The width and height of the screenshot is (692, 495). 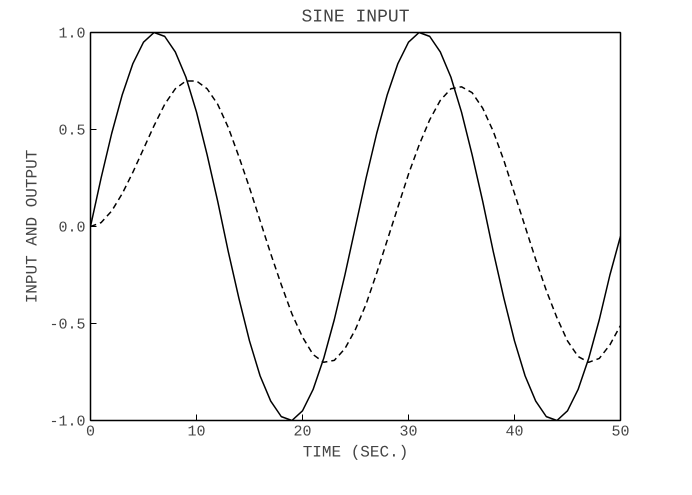 What do you see at coordinates (72, 228) in the screenshot?
I see `y-tick-label: 0.0` at bounding box center [72, 228].